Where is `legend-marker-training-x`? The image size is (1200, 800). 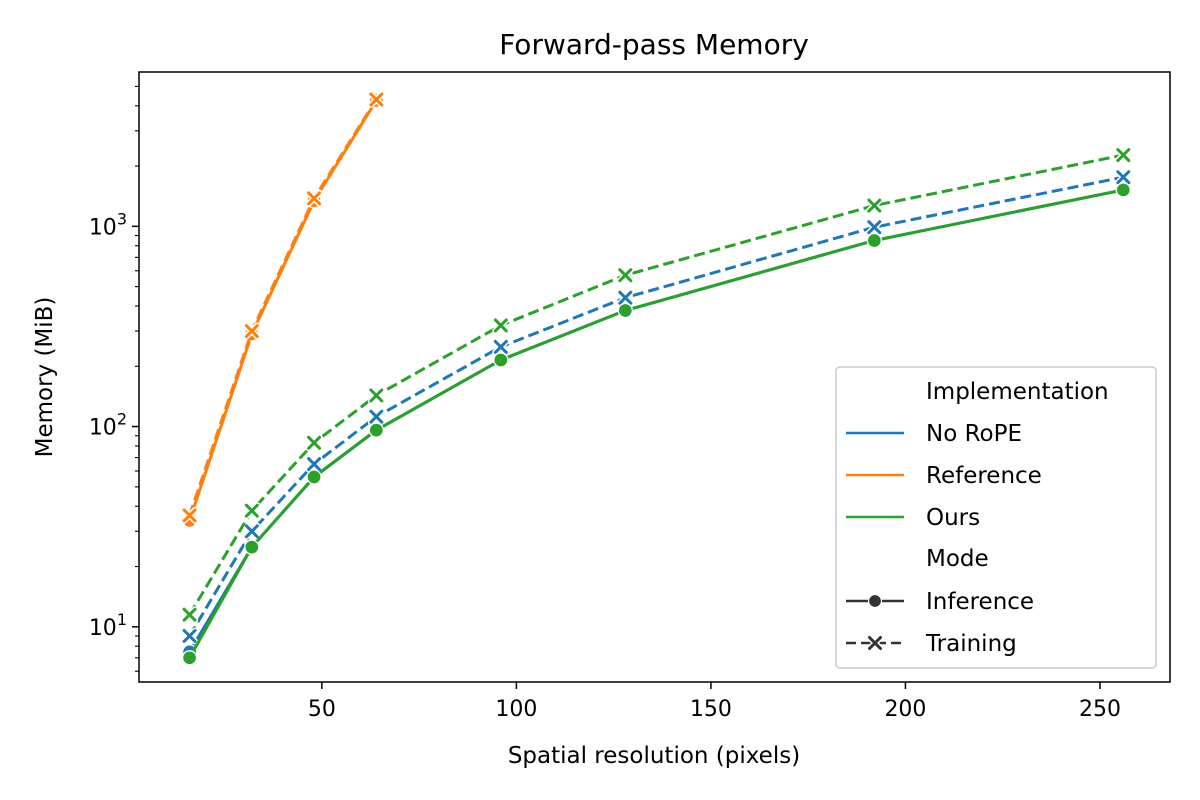
legend-marker-training-x is located at coordinates (875, 643).